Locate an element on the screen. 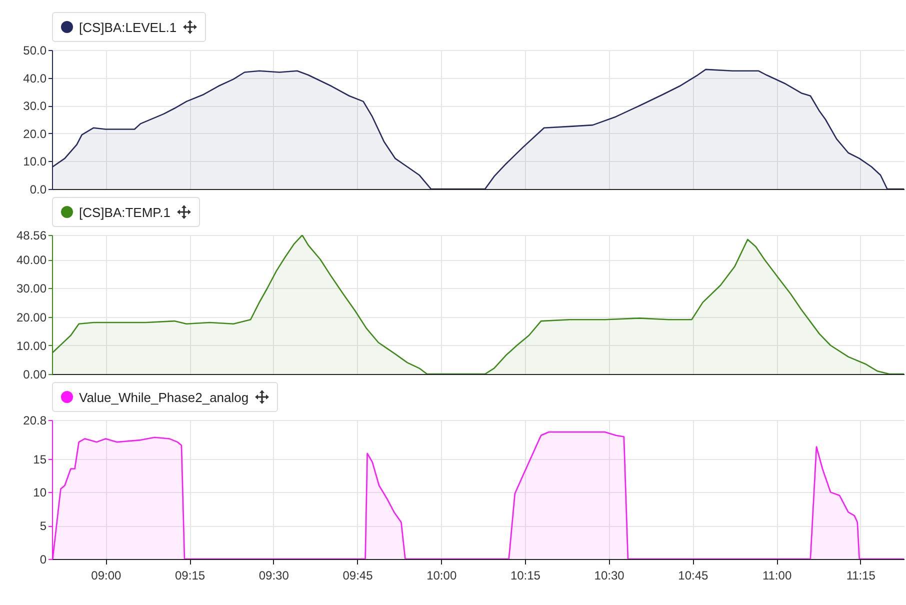 This screenshot has height=605, width=906. x-tick-label: 10:45 is located at coordinates (693, 575).